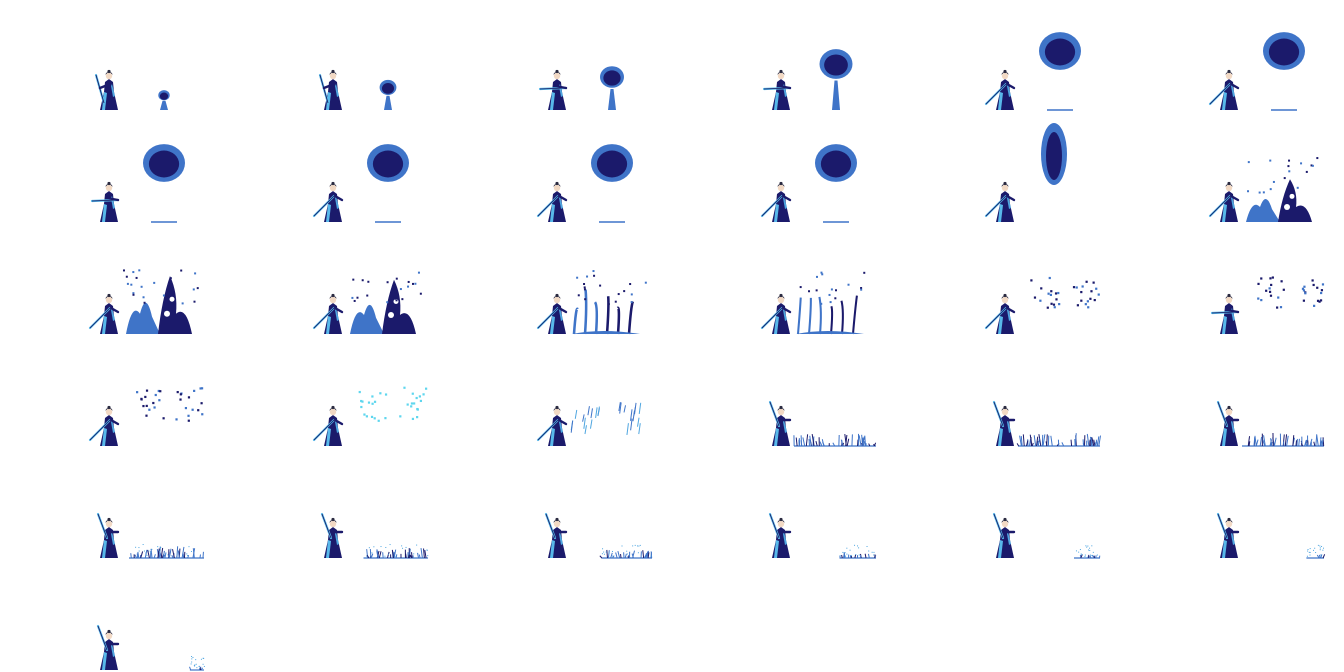  Describe the element at coordinates (1054, 154) in the screenshot. I see `falling-water-column` at that location.